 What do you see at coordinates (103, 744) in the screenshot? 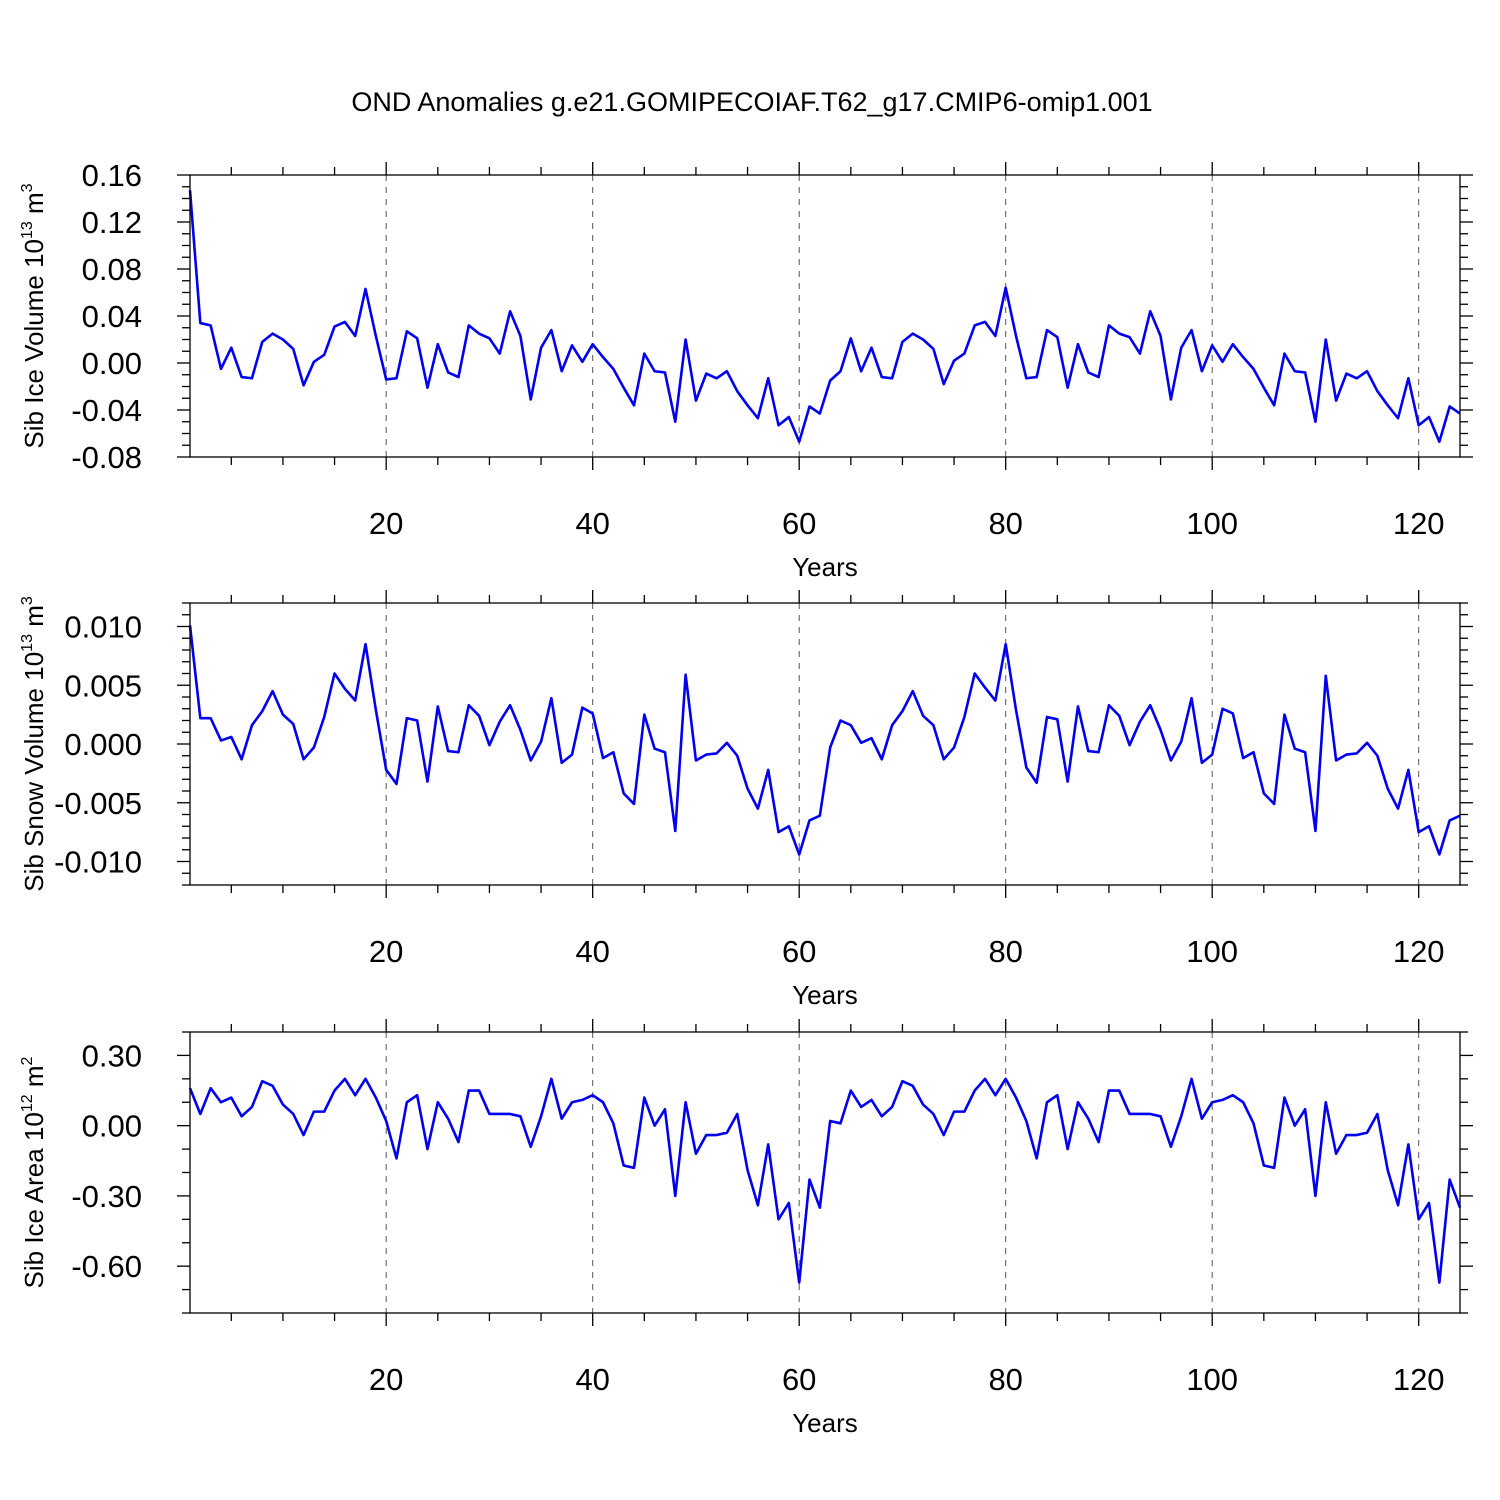
I see `y-tick-label: 0.000` at bounding box center [103, 744].